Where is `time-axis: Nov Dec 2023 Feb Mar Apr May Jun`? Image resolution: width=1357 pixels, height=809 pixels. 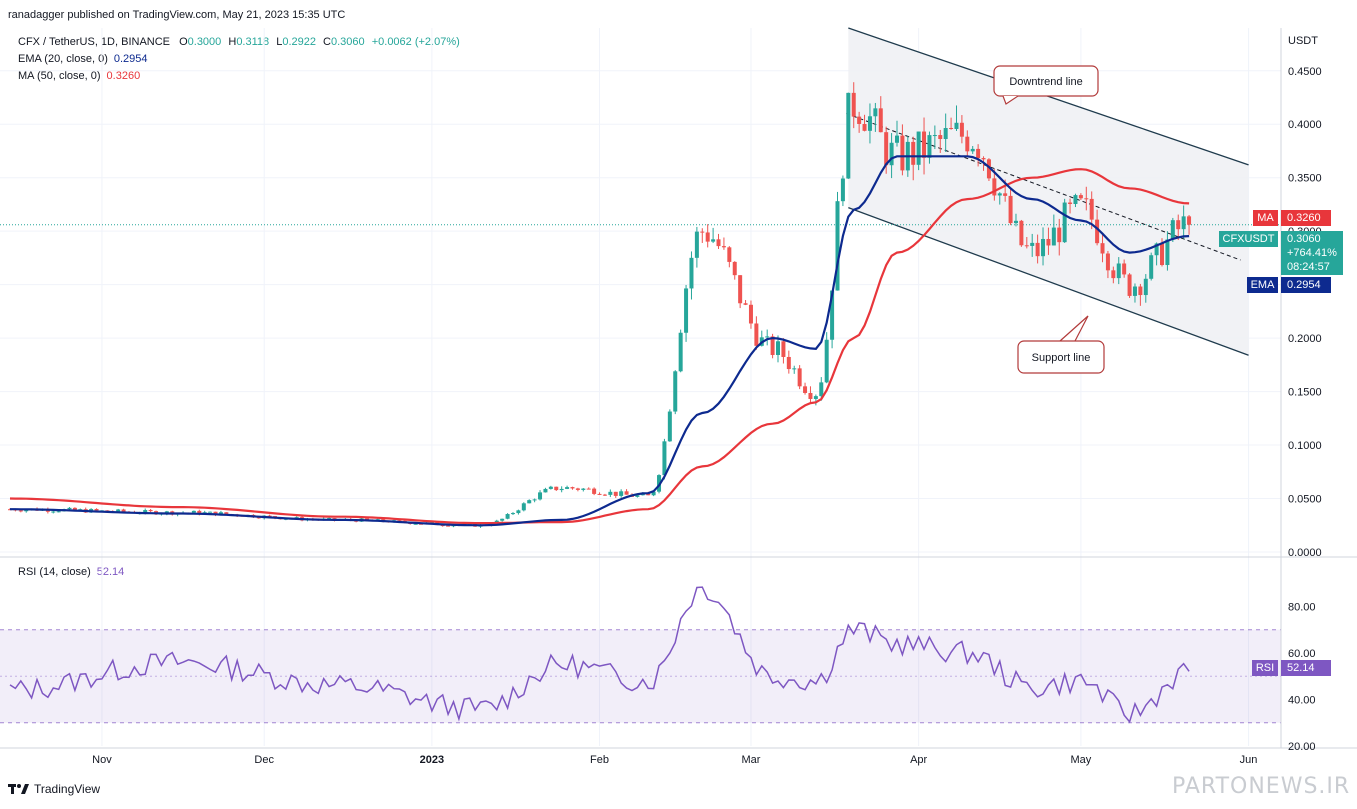
time-axis: Nov Dec 2023 Feb Mar Apr May Jun is located at coordinates (674, 760).